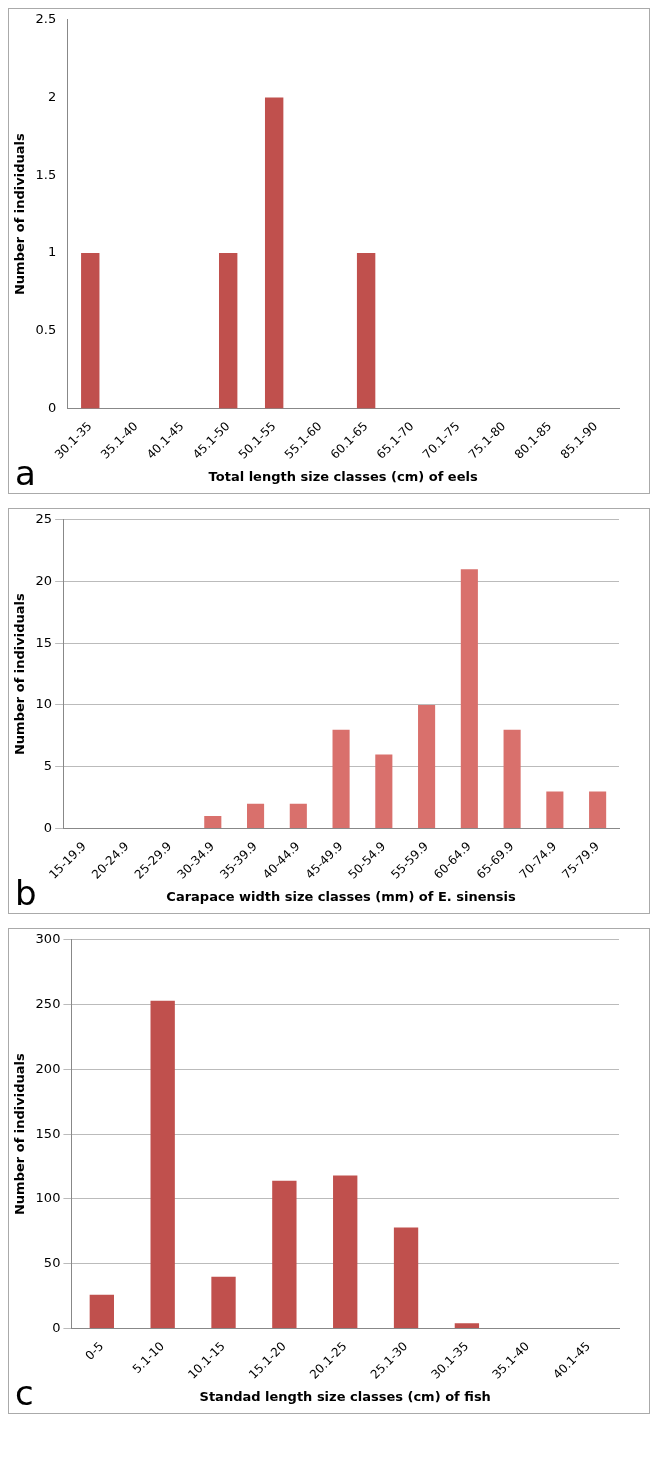 The width and height of the screenshot is (667, 1477). Describe the element at coordinates (26, 893) in the screenshot. I see `text: b` at that location.